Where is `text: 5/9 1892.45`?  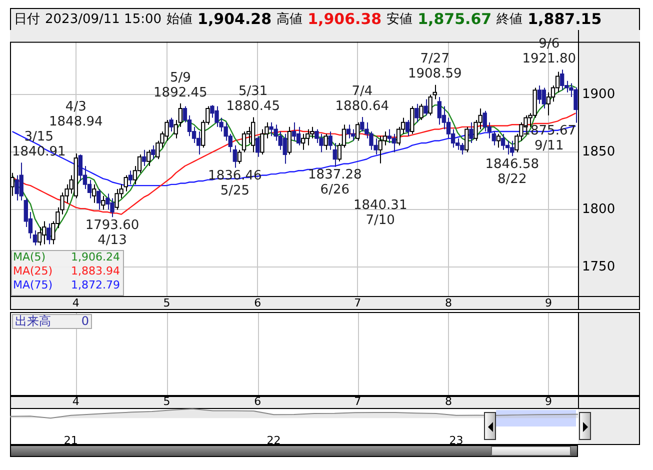 text: 5/9 1892.45 is located at coordinates (181, 85).